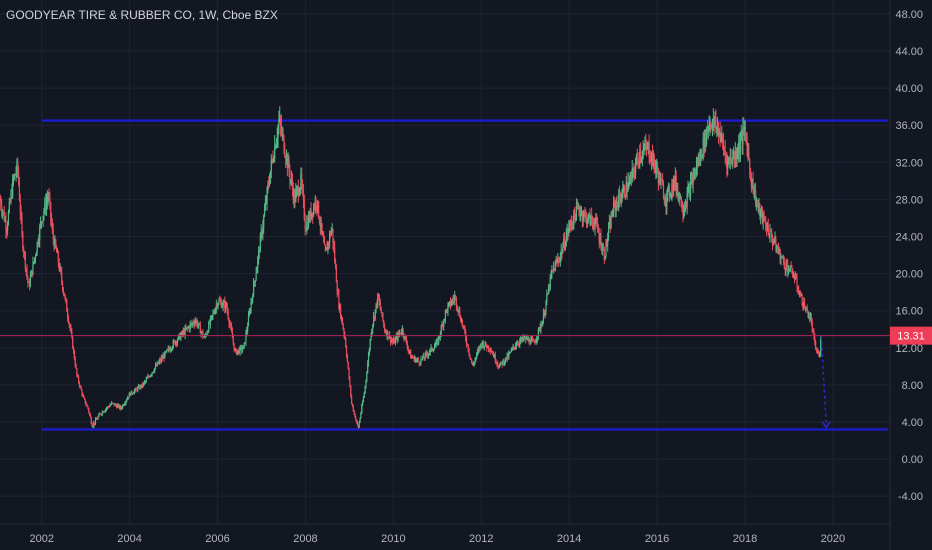 The height and width of the screenshot is (550, 932). I want to click on time-axis: 2002 2004 2006 2008 2010 2012 2014 2016 2018 2020, so click(438, 539).